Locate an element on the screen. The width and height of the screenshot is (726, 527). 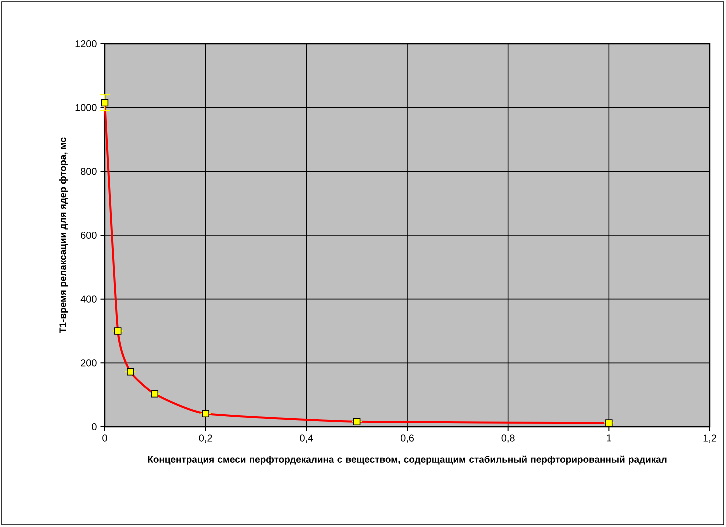
x-axis-title: Концентрация смеси перфтордекалина с веществом, содерщащим стабильный перфторированный радикал is located at coordinates (407, 460).